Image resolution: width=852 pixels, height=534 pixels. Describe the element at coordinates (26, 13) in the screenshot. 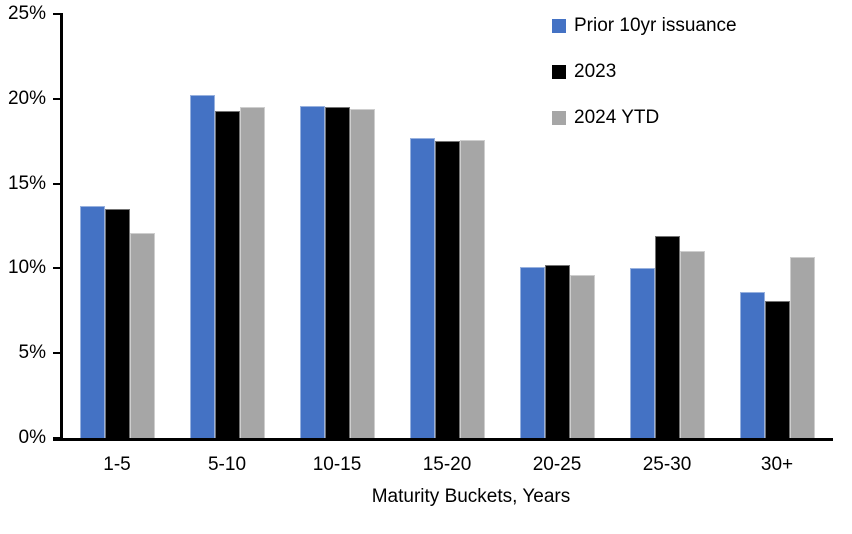

I see `y-axis-tick-label-5: 25%` at that location.